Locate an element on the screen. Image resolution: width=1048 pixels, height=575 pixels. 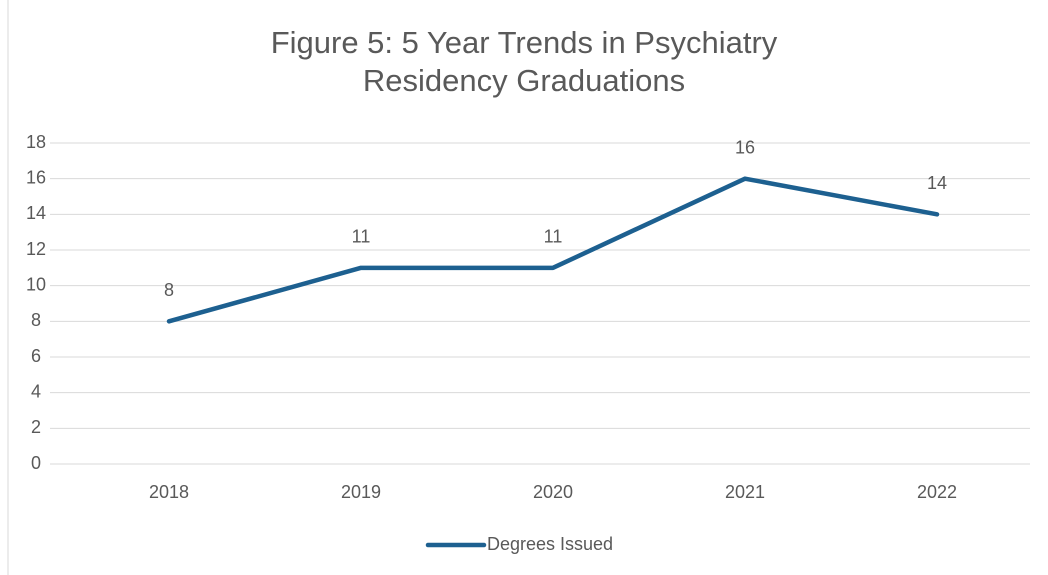
y-tick-label: 4 is located at coordinates (36, 391).